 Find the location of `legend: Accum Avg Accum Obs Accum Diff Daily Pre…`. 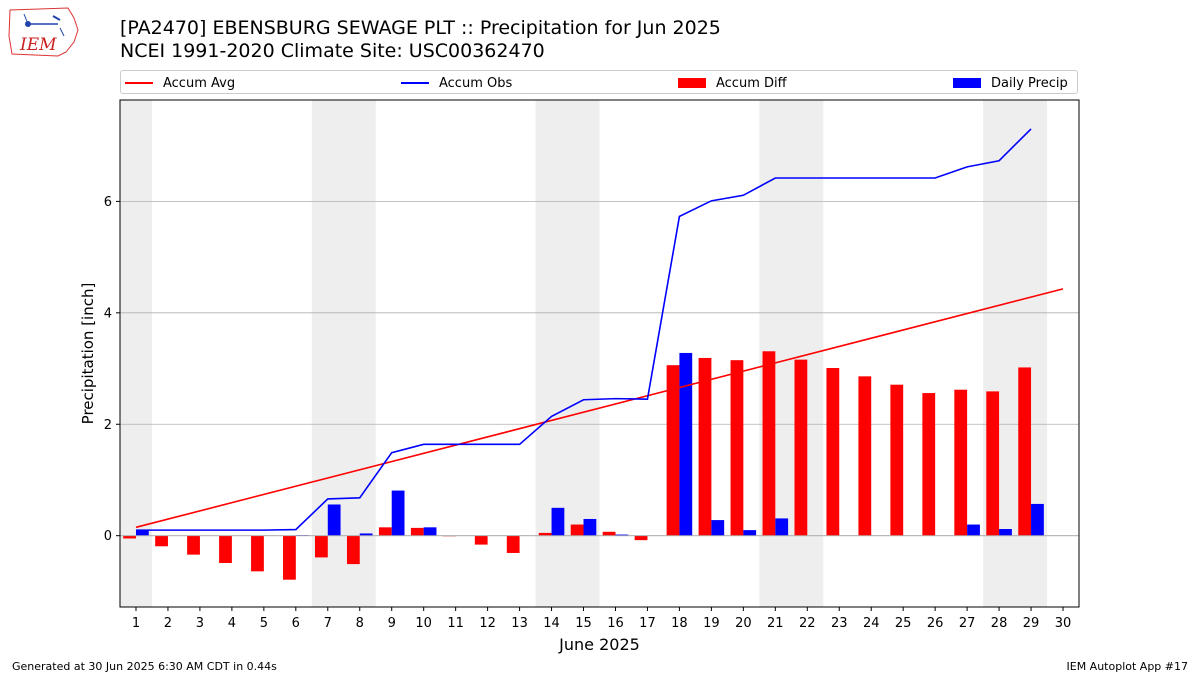

legend: Accum Avg Accum Obs Accum Diff Daily Pre… is located at coordinates (599, 82).